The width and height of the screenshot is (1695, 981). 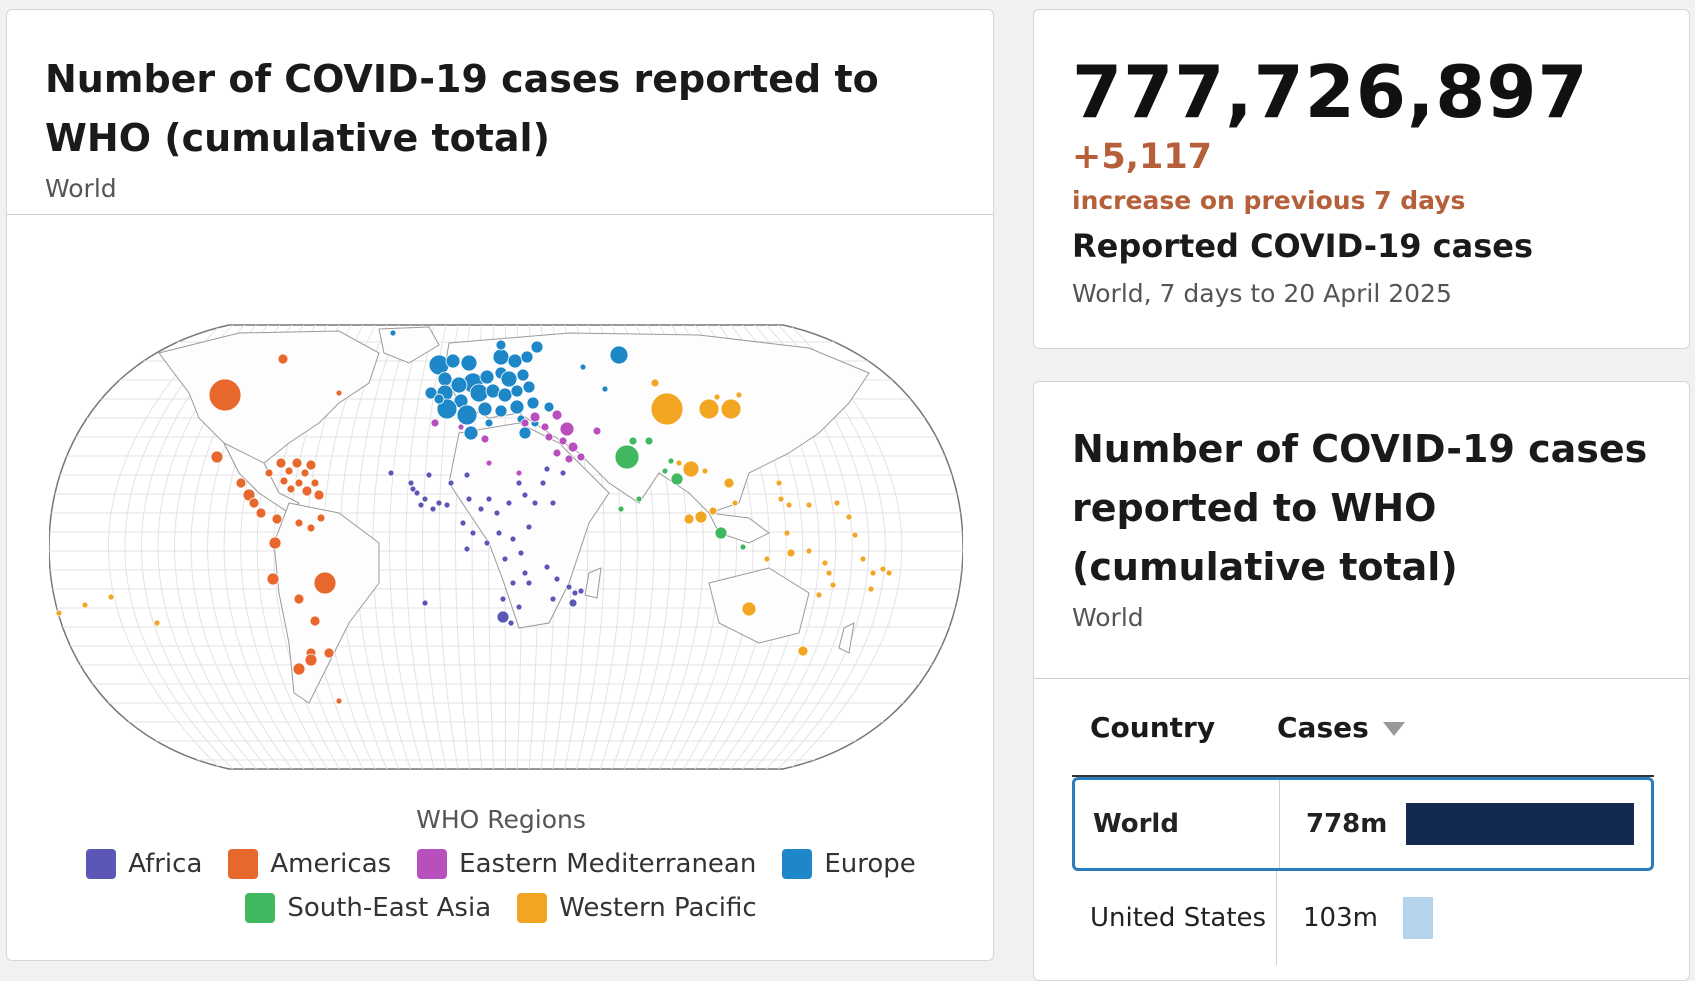 What do you see at coordinates (848, 864) in the screenshot?
I see `legend-item-europe: Europe` at bounding box center [848, 864].